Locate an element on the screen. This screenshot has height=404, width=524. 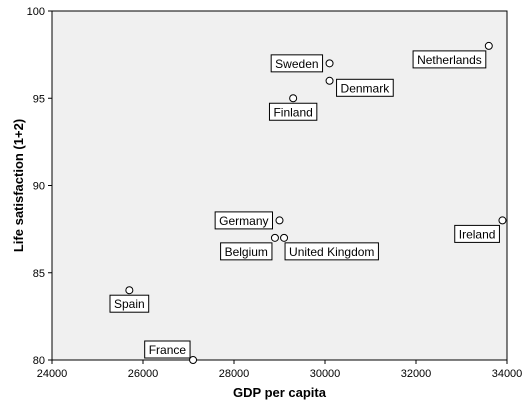
point-finland: Finland is located at coordinates (293, 107).